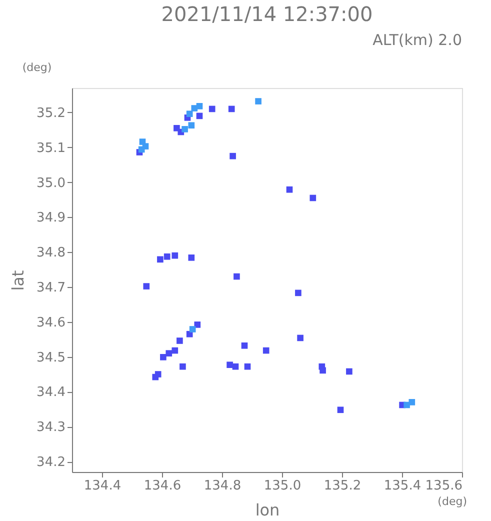 The height and width of the screenshot is (521, 491). Describe the element at coordinates (267, 510) in the screenshot. I see `x-axis-title: lon` at that location.